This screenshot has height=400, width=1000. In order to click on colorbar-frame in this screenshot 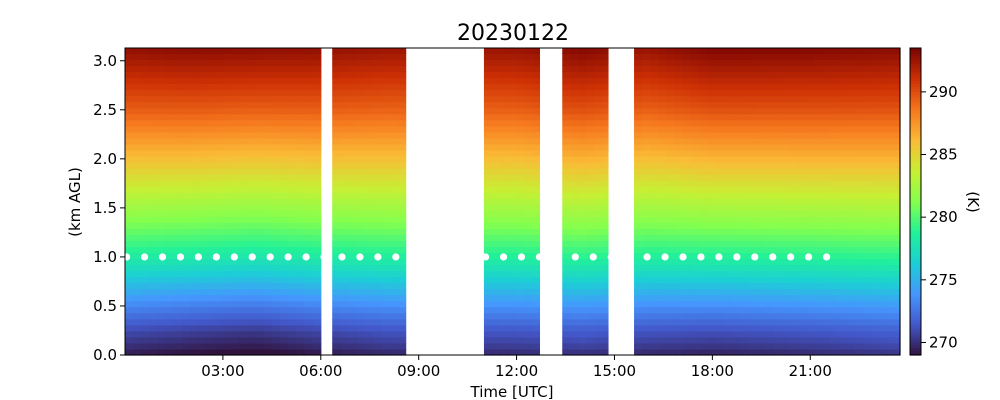, I will do `click(915, 201)`.